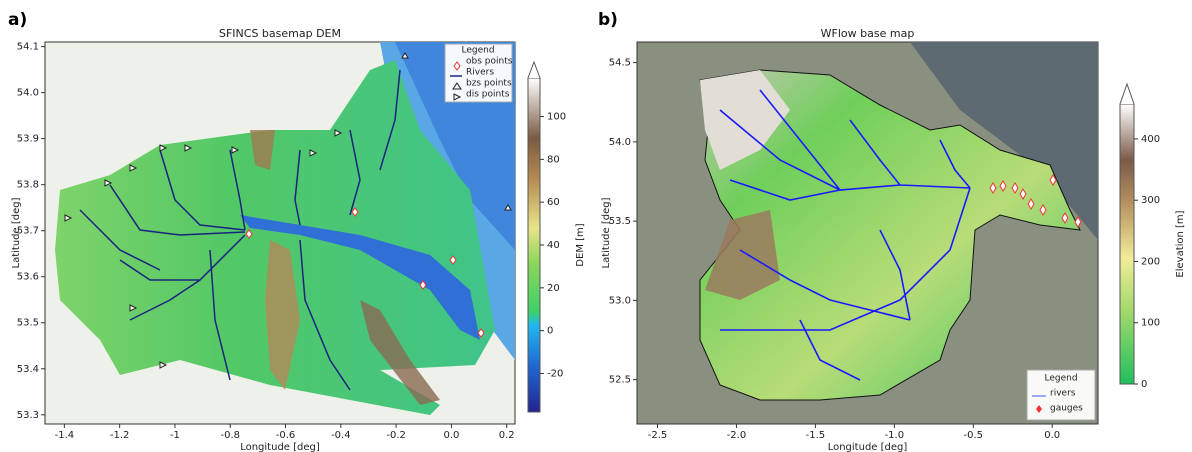 The image size is (1192, 452). Describe the element at coordinates (175, 435) in the screenshot. I see `x-tick-label: -1` at that location.